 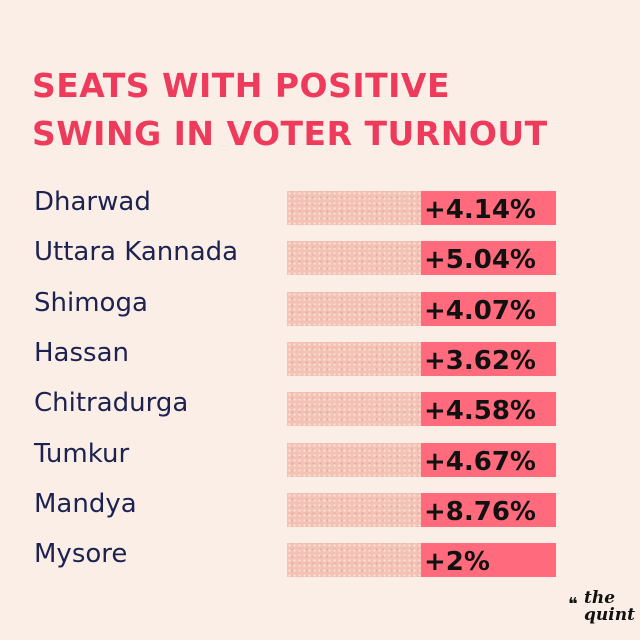 What do you see at coordinates (457, 562) in the screenshot?
I see `data-label: +2%` at bounding box center [457, 562].